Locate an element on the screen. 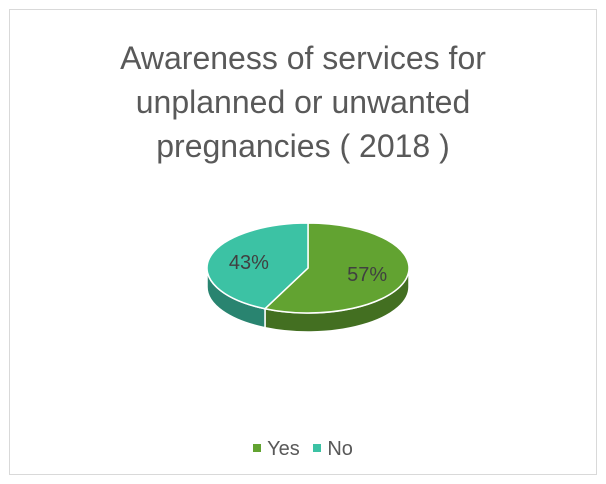 This screenshot has height=484, width=606. legend-label-yes: Yes is located at coordinates (283, 449).